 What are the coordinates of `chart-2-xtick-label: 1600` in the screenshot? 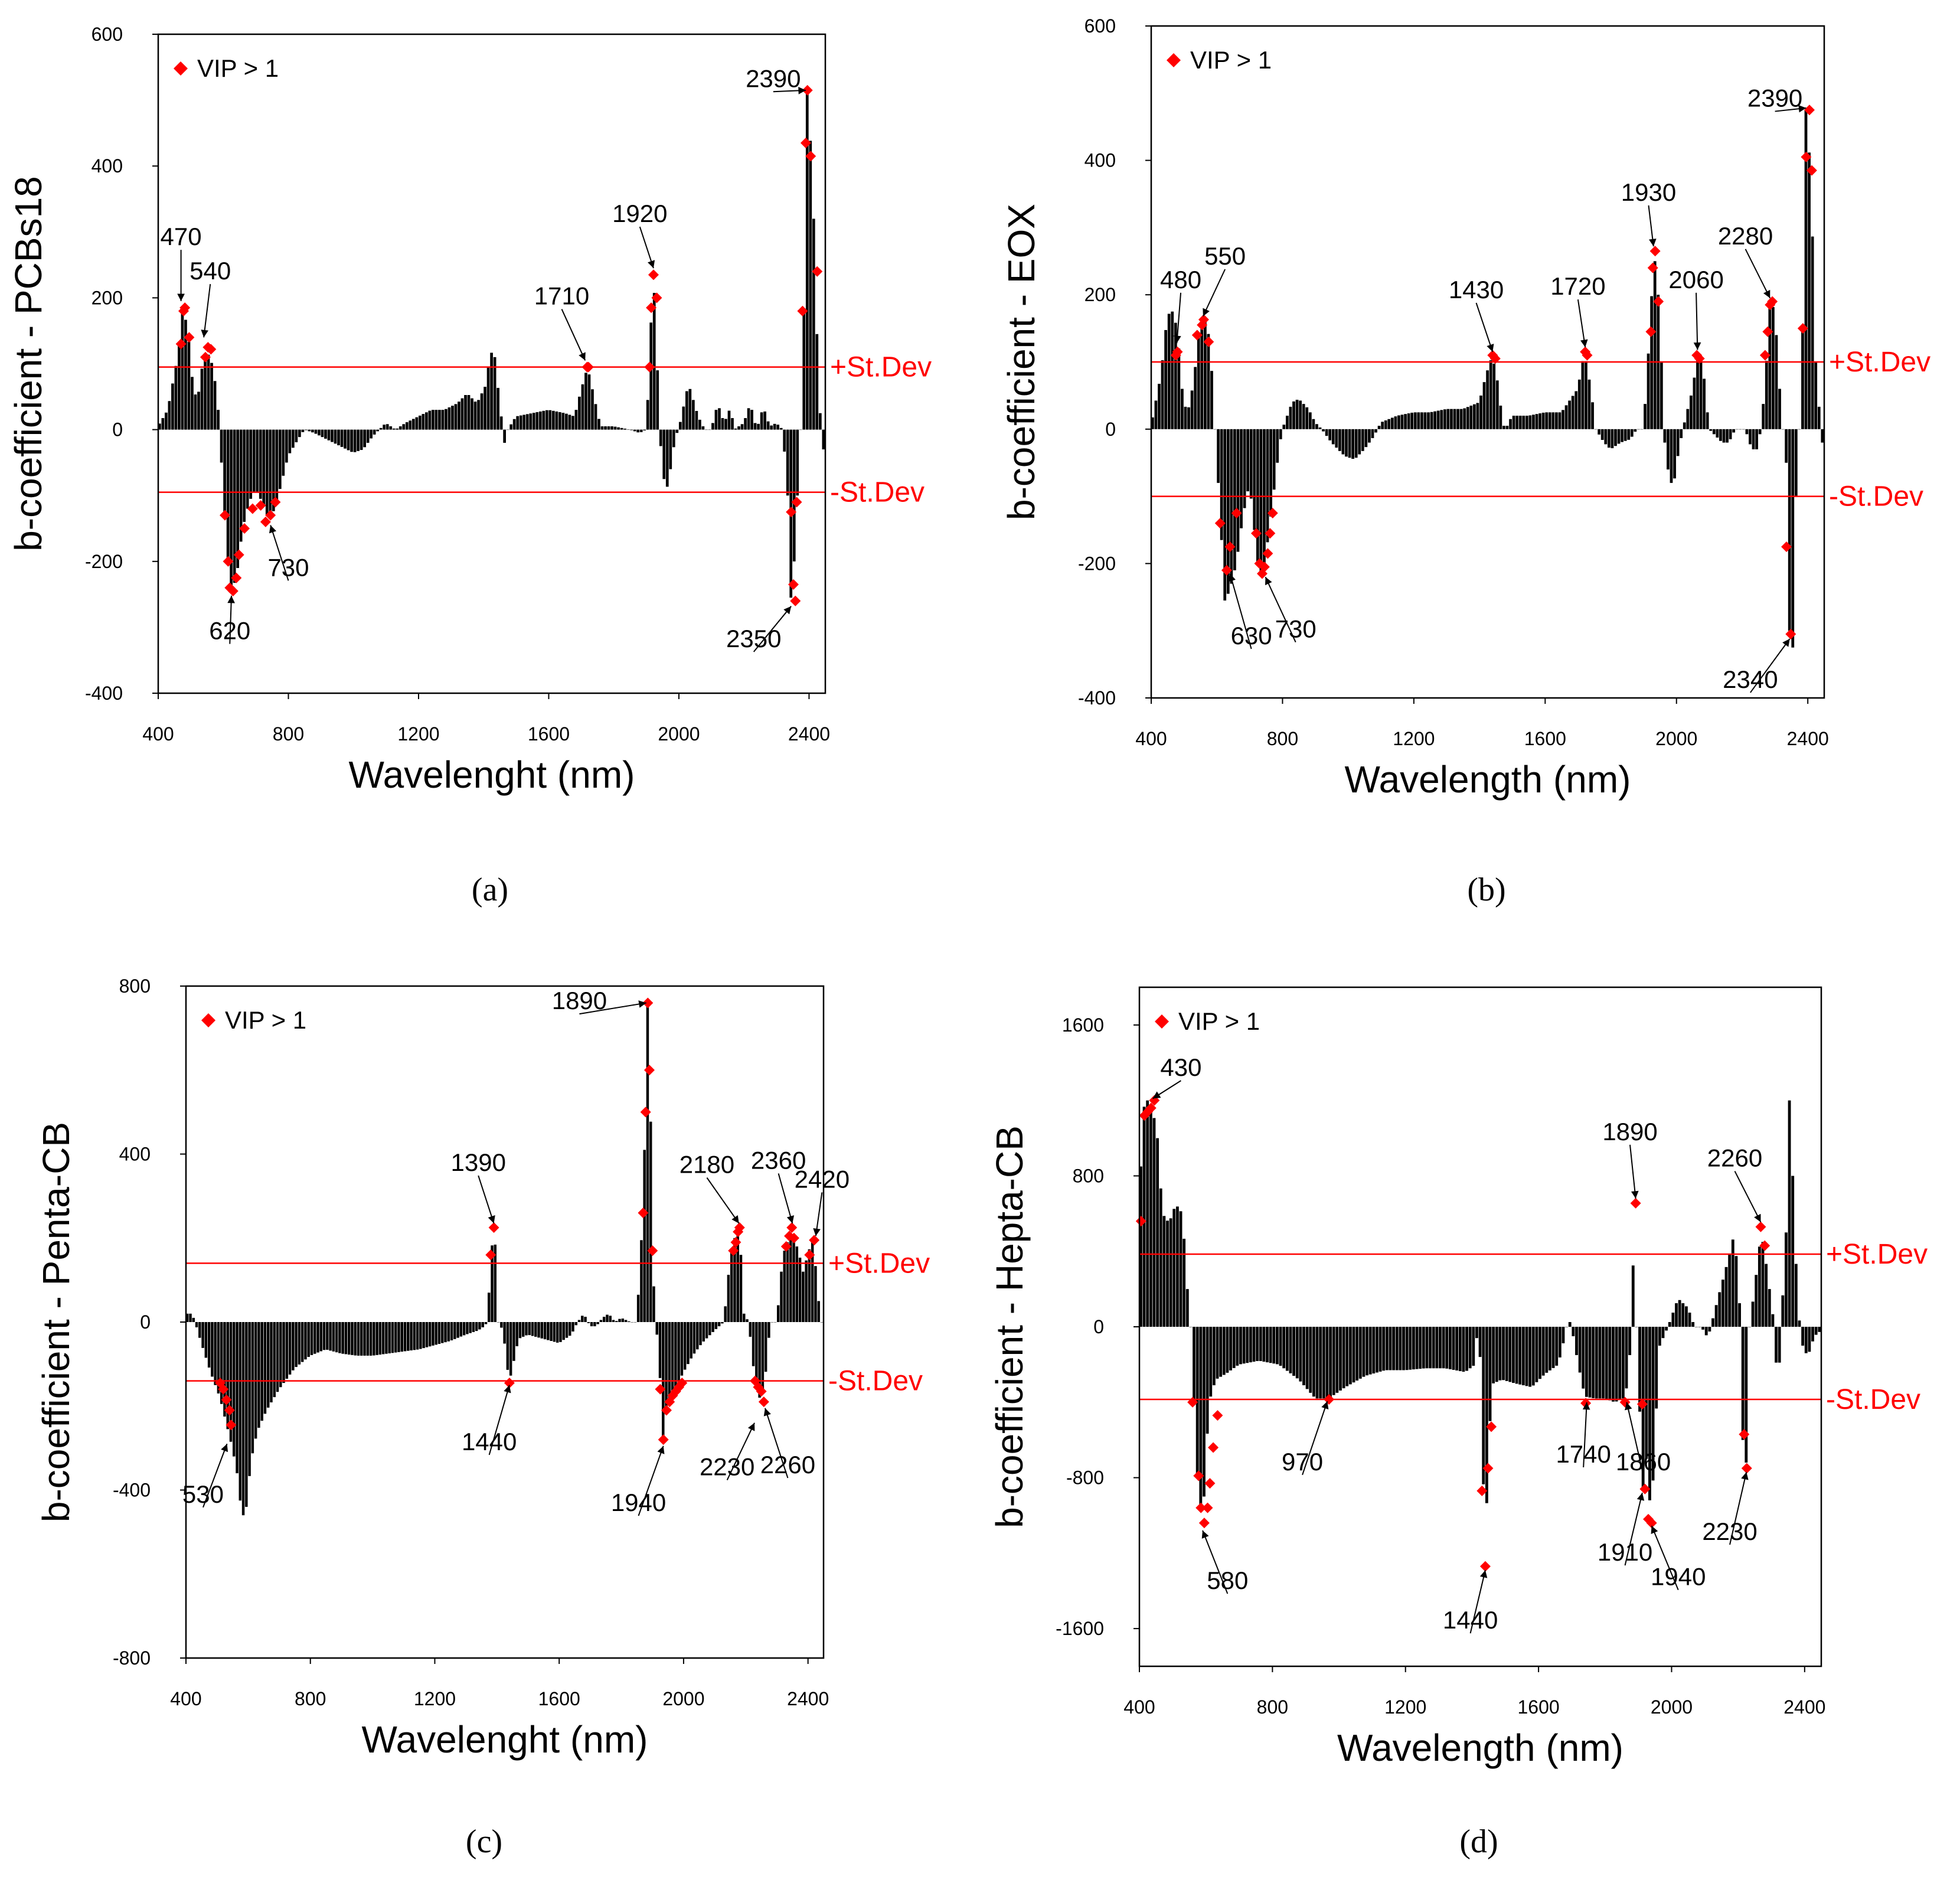 It's located at (1545, 738).